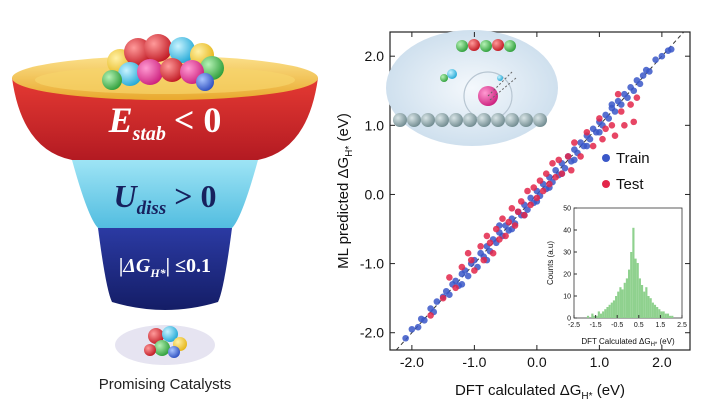  What do you see at coordinates (165, 122) in the screenshot?
I see `stage1-text: Estab < 0` at bounding box center [165, 122].